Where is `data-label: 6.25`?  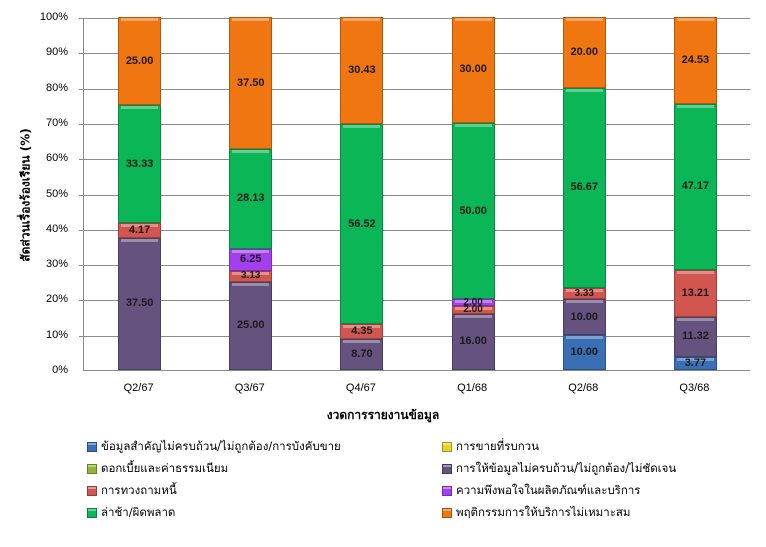
data-label: 6.25 is located at coordinates (251, 259).